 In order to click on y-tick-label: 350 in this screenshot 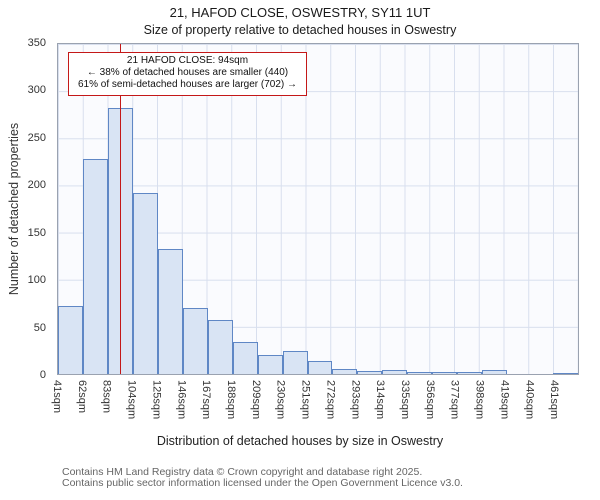, I will do `click(36, 43)`.